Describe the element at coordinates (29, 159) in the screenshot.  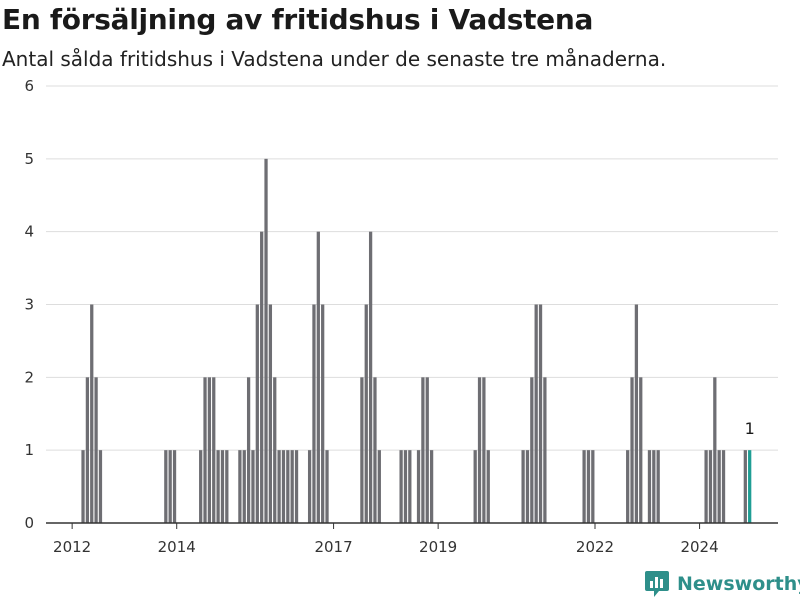
I see `y-tick-label: 5` at that location.